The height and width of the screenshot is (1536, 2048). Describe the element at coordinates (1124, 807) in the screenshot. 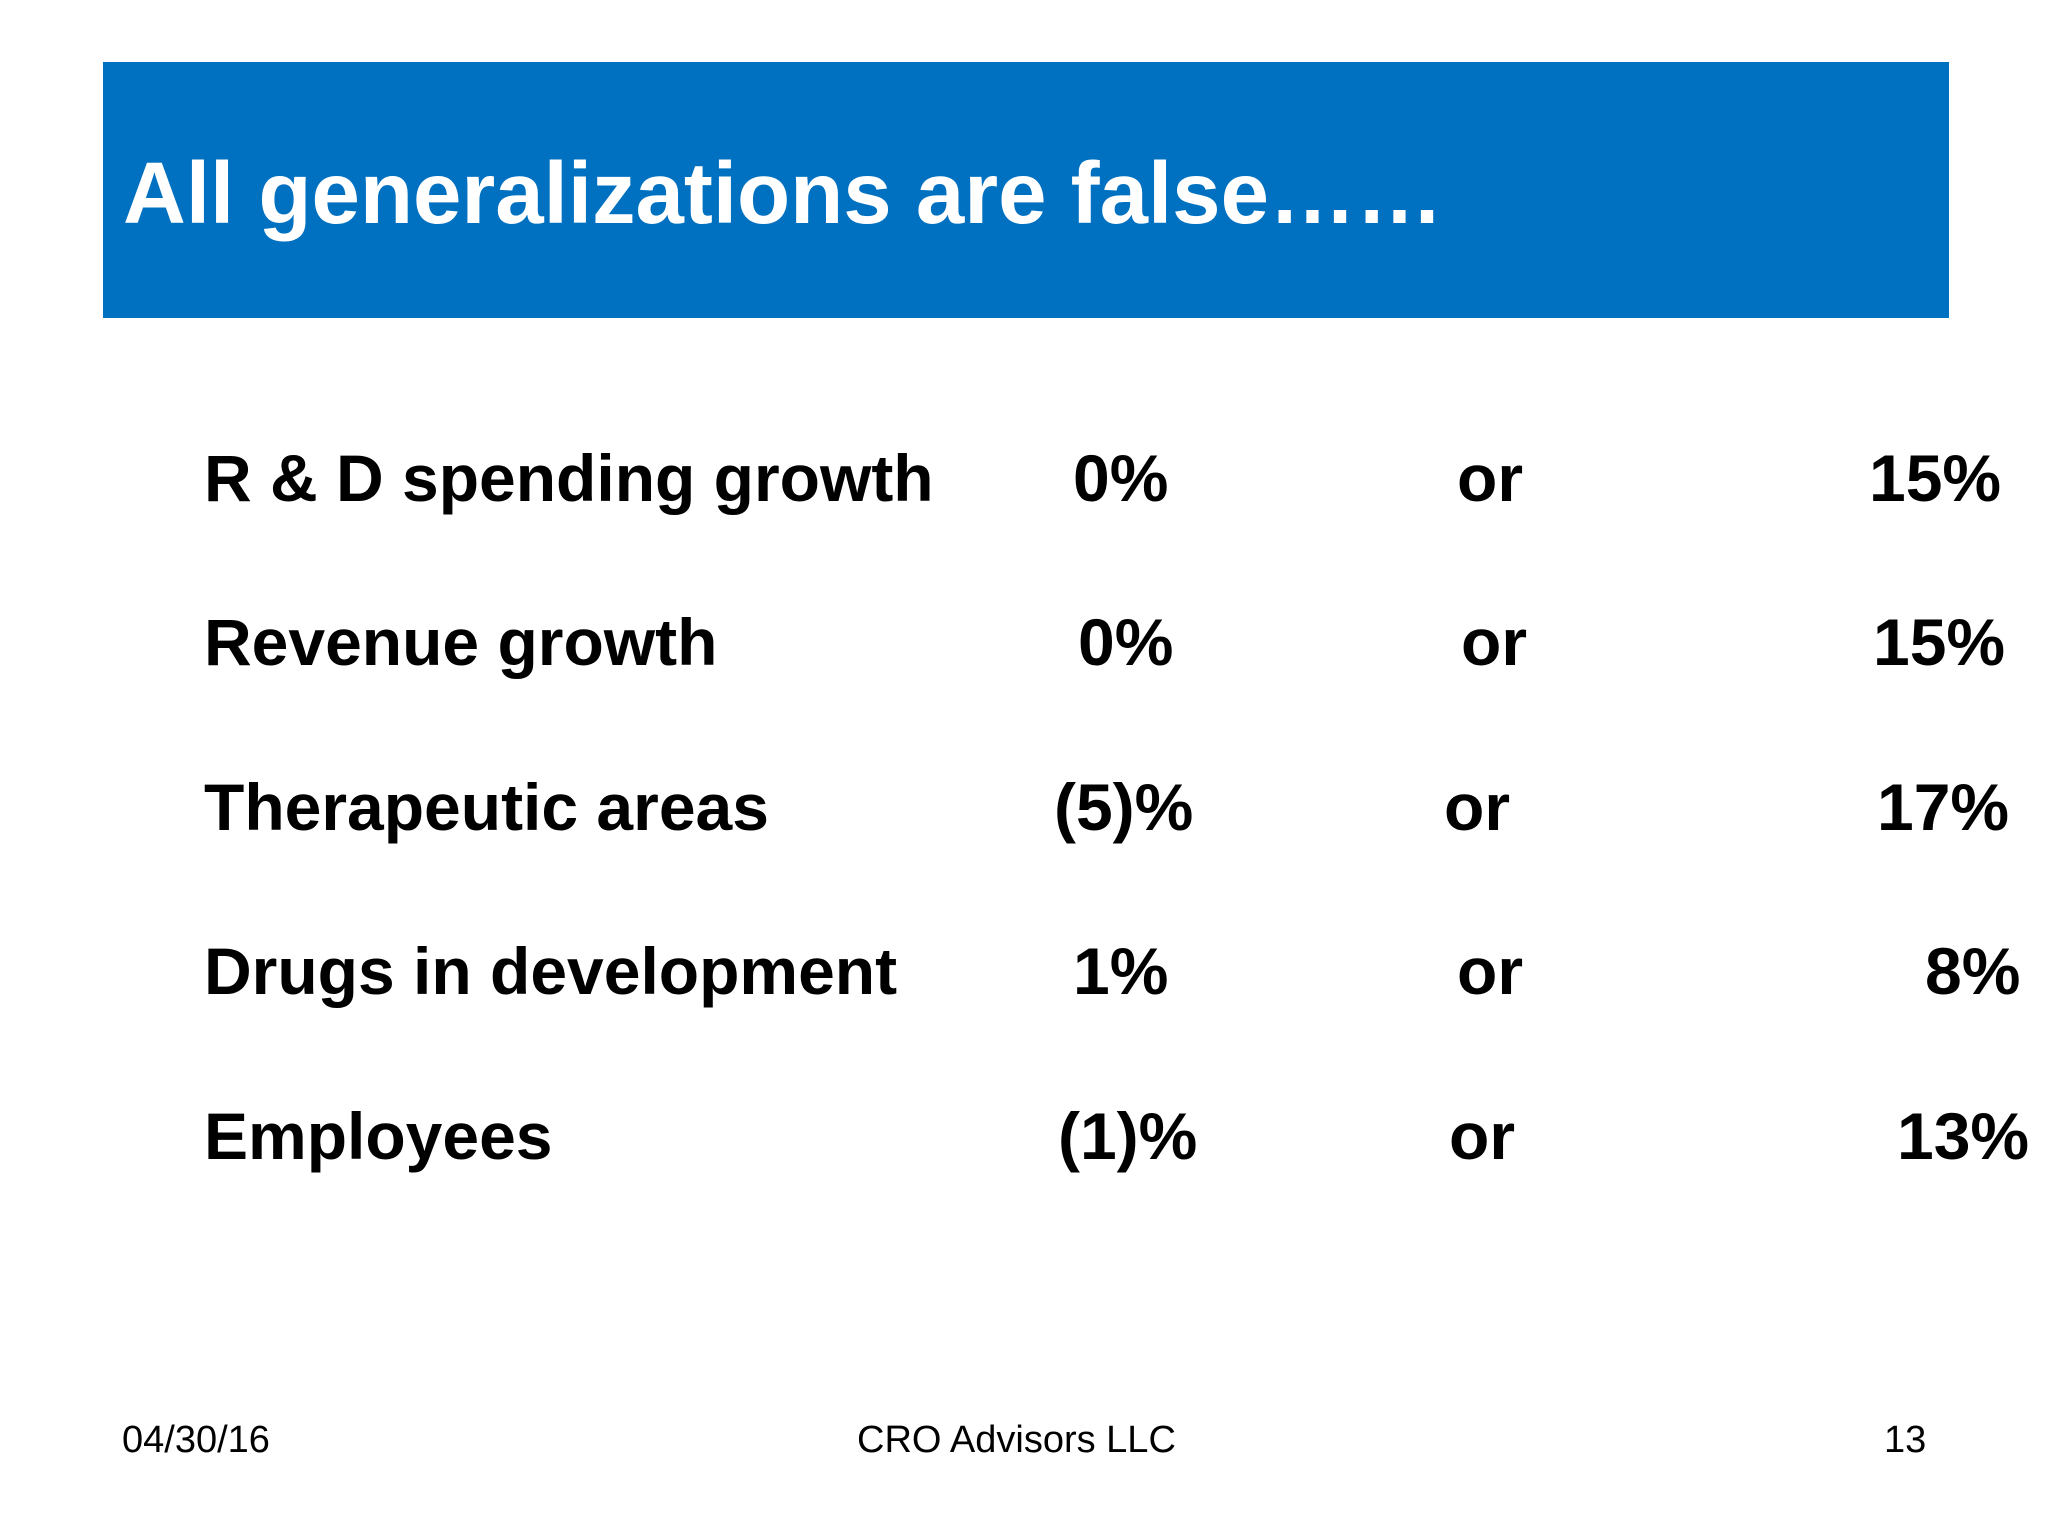

I see `low-value: (5)%` at that location.